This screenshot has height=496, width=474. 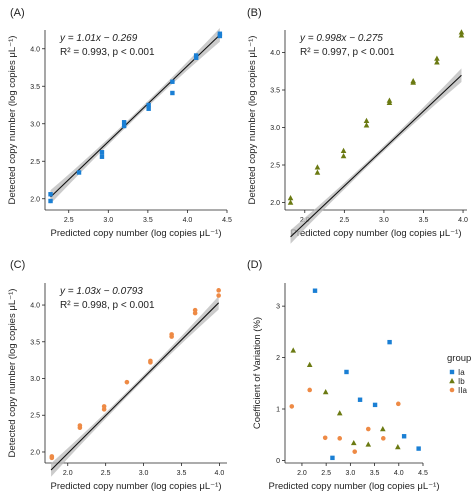 I want to click on regression-stats: R² = 0.997, p < 0.001, so click(x=347, y=52).